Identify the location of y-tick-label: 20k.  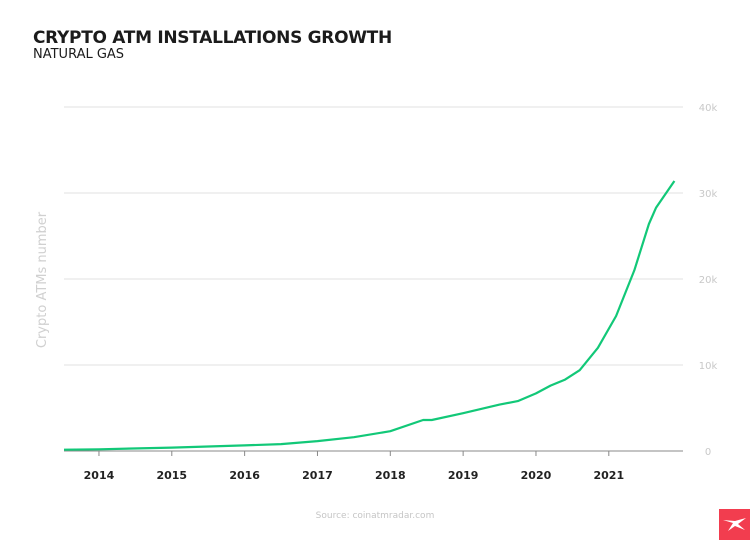
(708, 280).